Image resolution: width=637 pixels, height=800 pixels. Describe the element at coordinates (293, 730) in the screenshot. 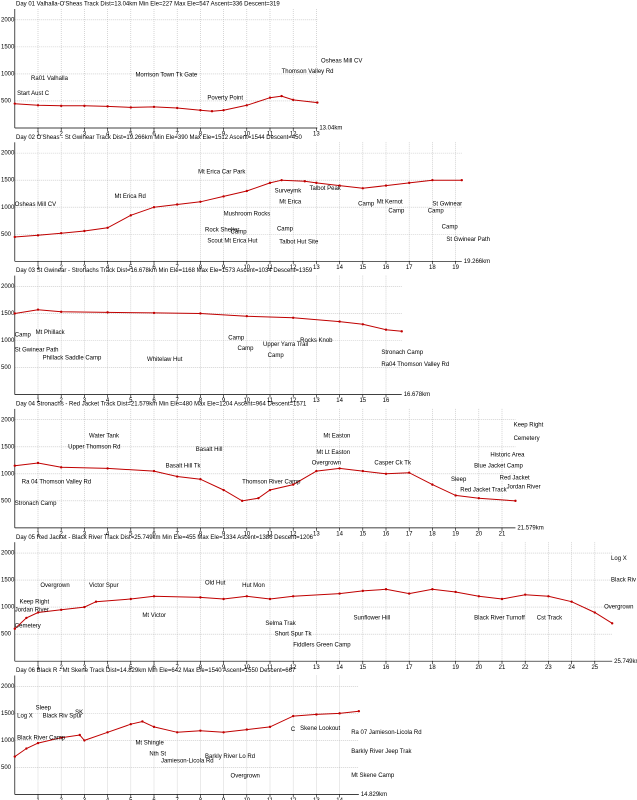

I see `waypoint-label: C` at that location.